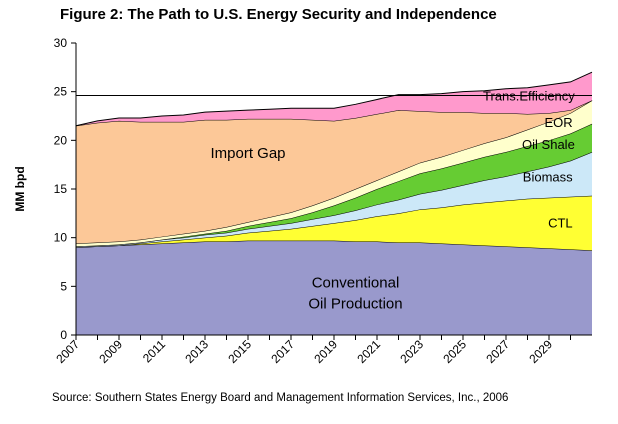 Image resolution: width=618 pixels, height=424 pixels. What do you see at coordinates (110, 351) in the screenshot?
I see `x-tick-label: 2009` at bounding box center [110, 351].